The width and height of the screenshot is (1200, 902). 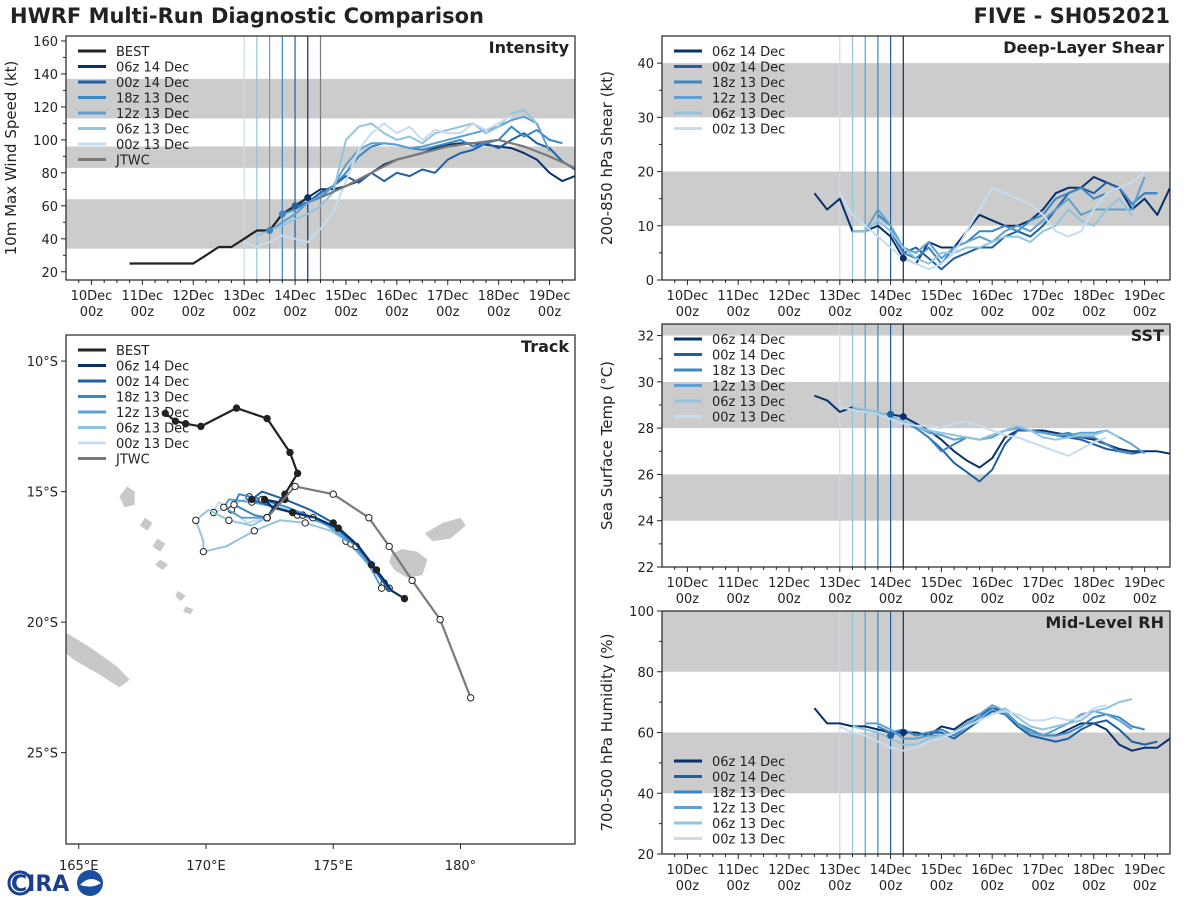 What do you see at coordinates (42, 754) in the screenshot?
I see `track-y-tick-label: 25°S` at bounding box center [42, 754].